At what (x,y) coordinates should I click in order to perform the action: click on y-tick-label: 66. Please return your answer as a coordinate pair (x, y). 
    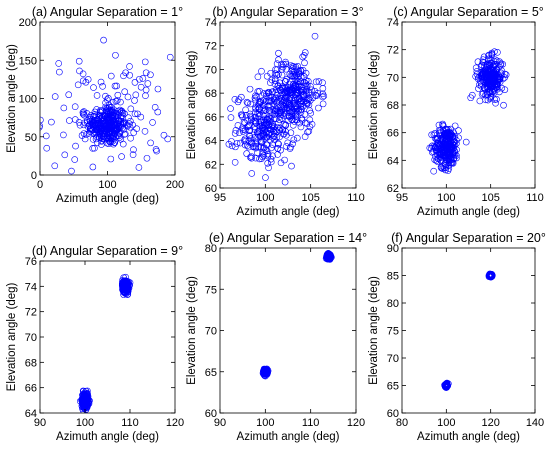
    Looking at the image, I should click on (211, 118).